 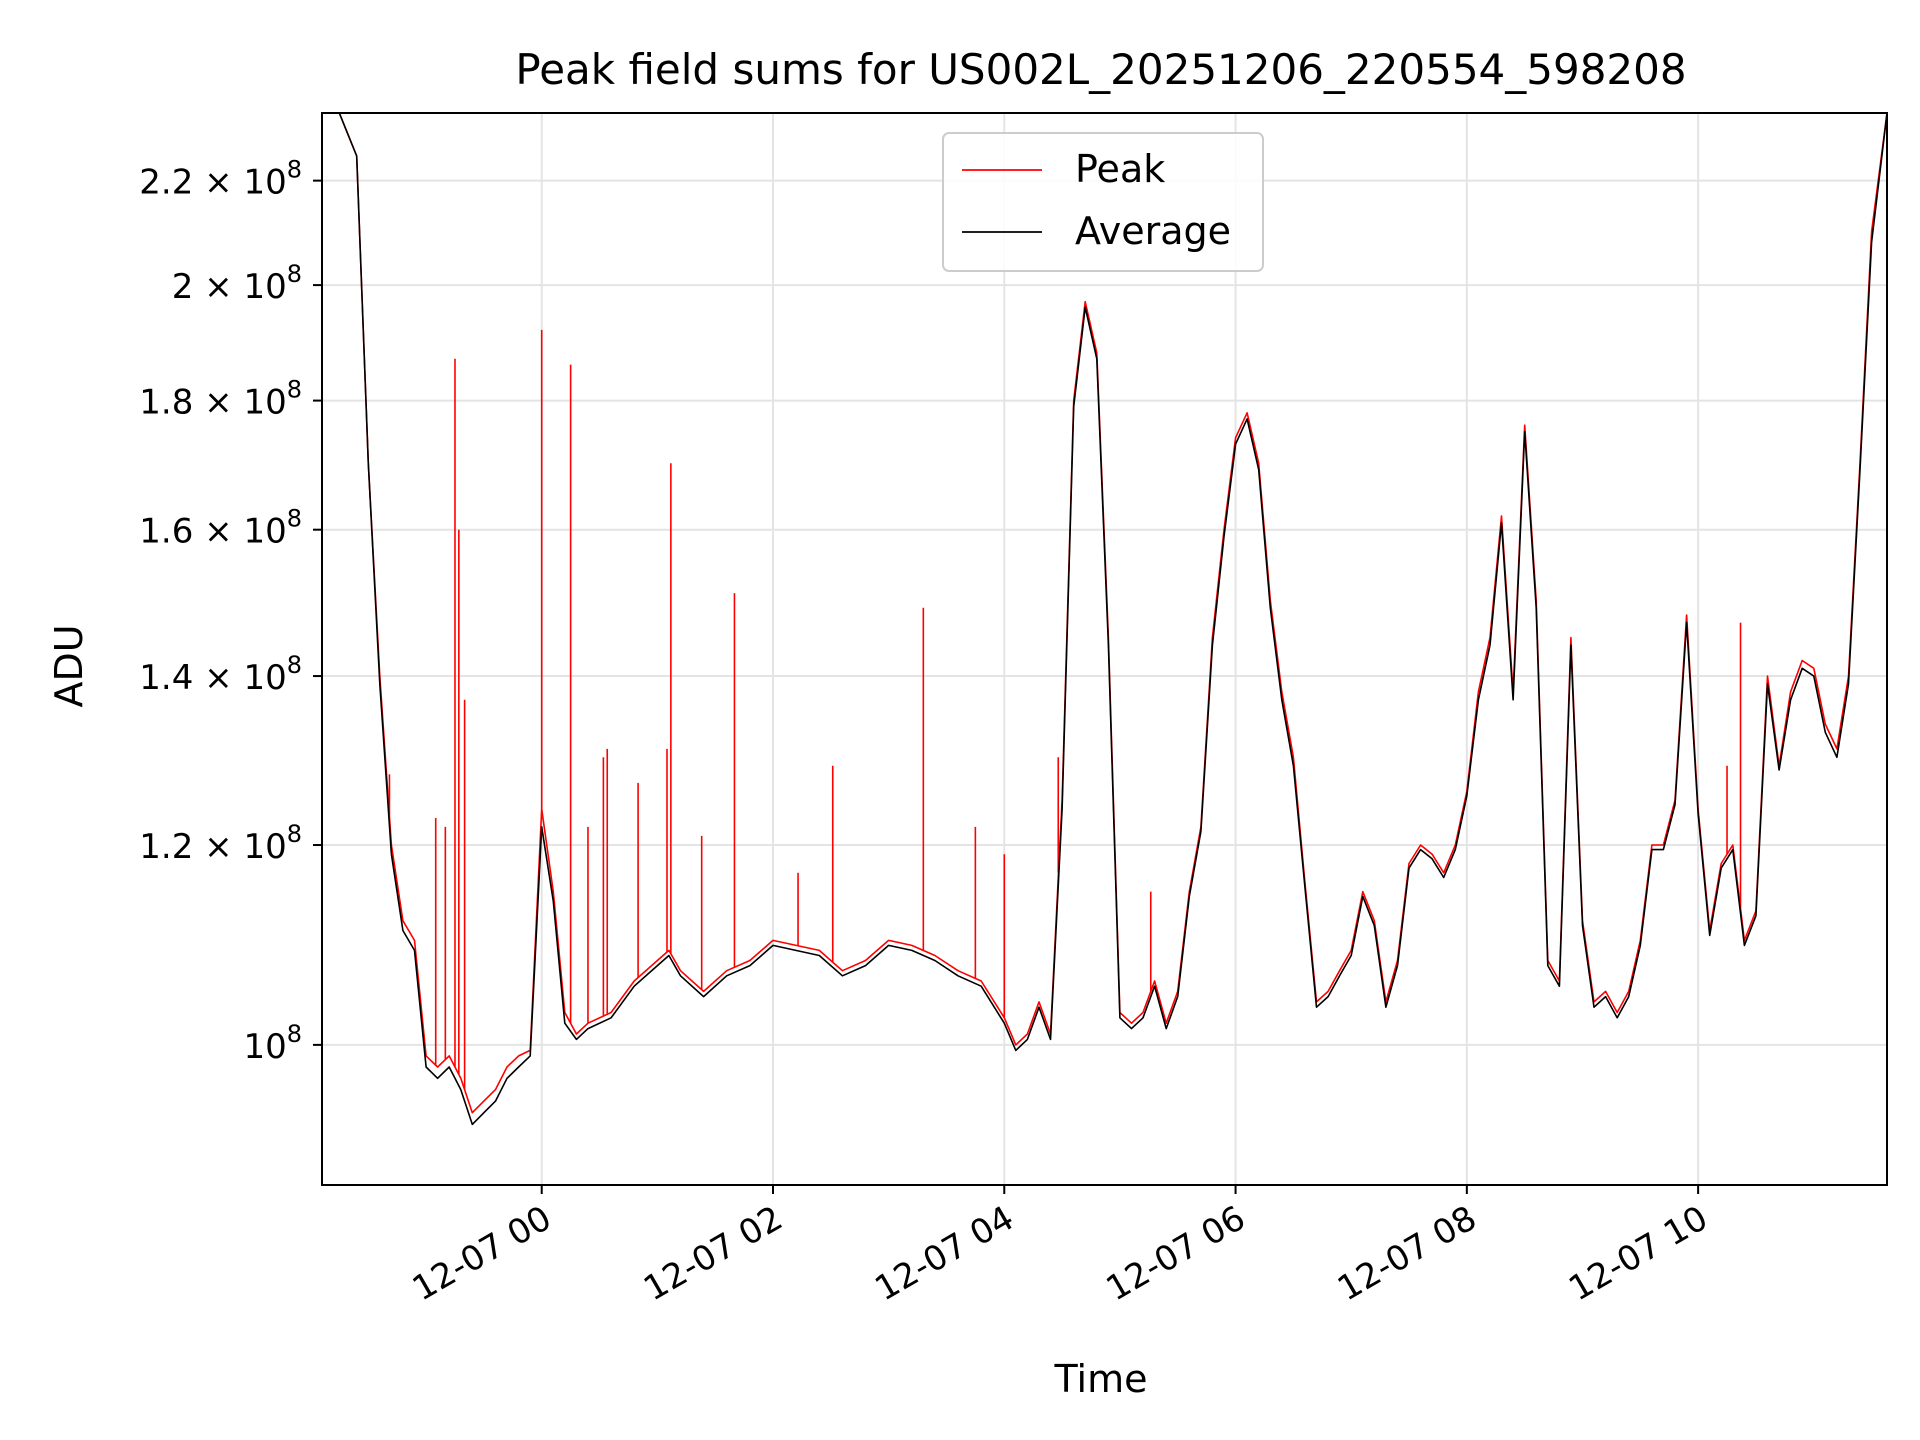 I want to click on legend: Peak Average, so click(x=1103, y=202).